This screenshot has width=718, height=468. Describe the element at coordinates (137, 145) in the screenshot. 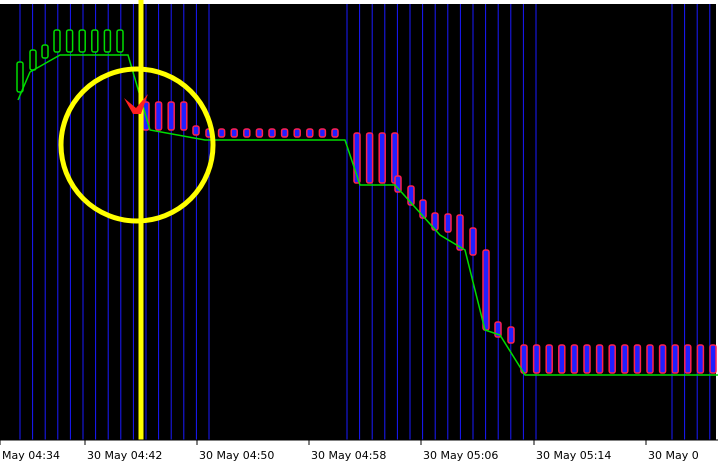

I see `highlight-circle` at that location.